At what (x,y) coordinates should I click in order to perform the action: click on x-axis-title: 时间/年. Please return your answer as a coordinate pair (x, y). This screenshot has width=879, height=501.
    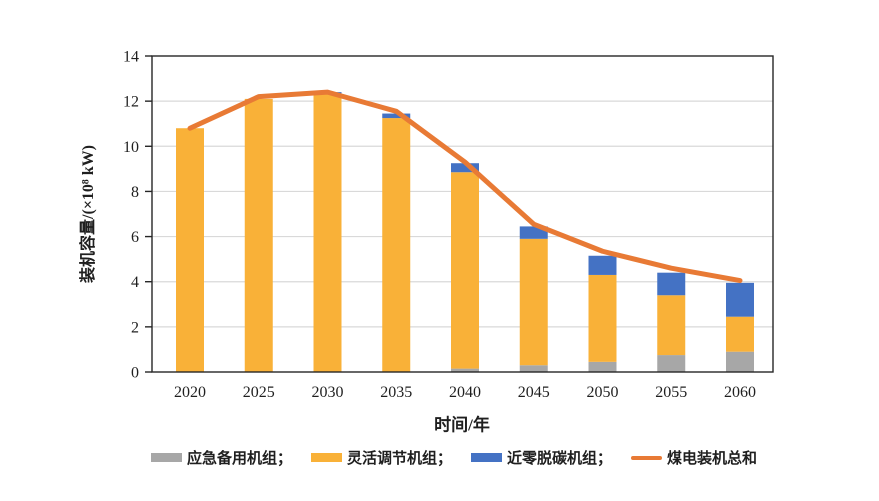
    Looking at the image, I should click on (462, 425).